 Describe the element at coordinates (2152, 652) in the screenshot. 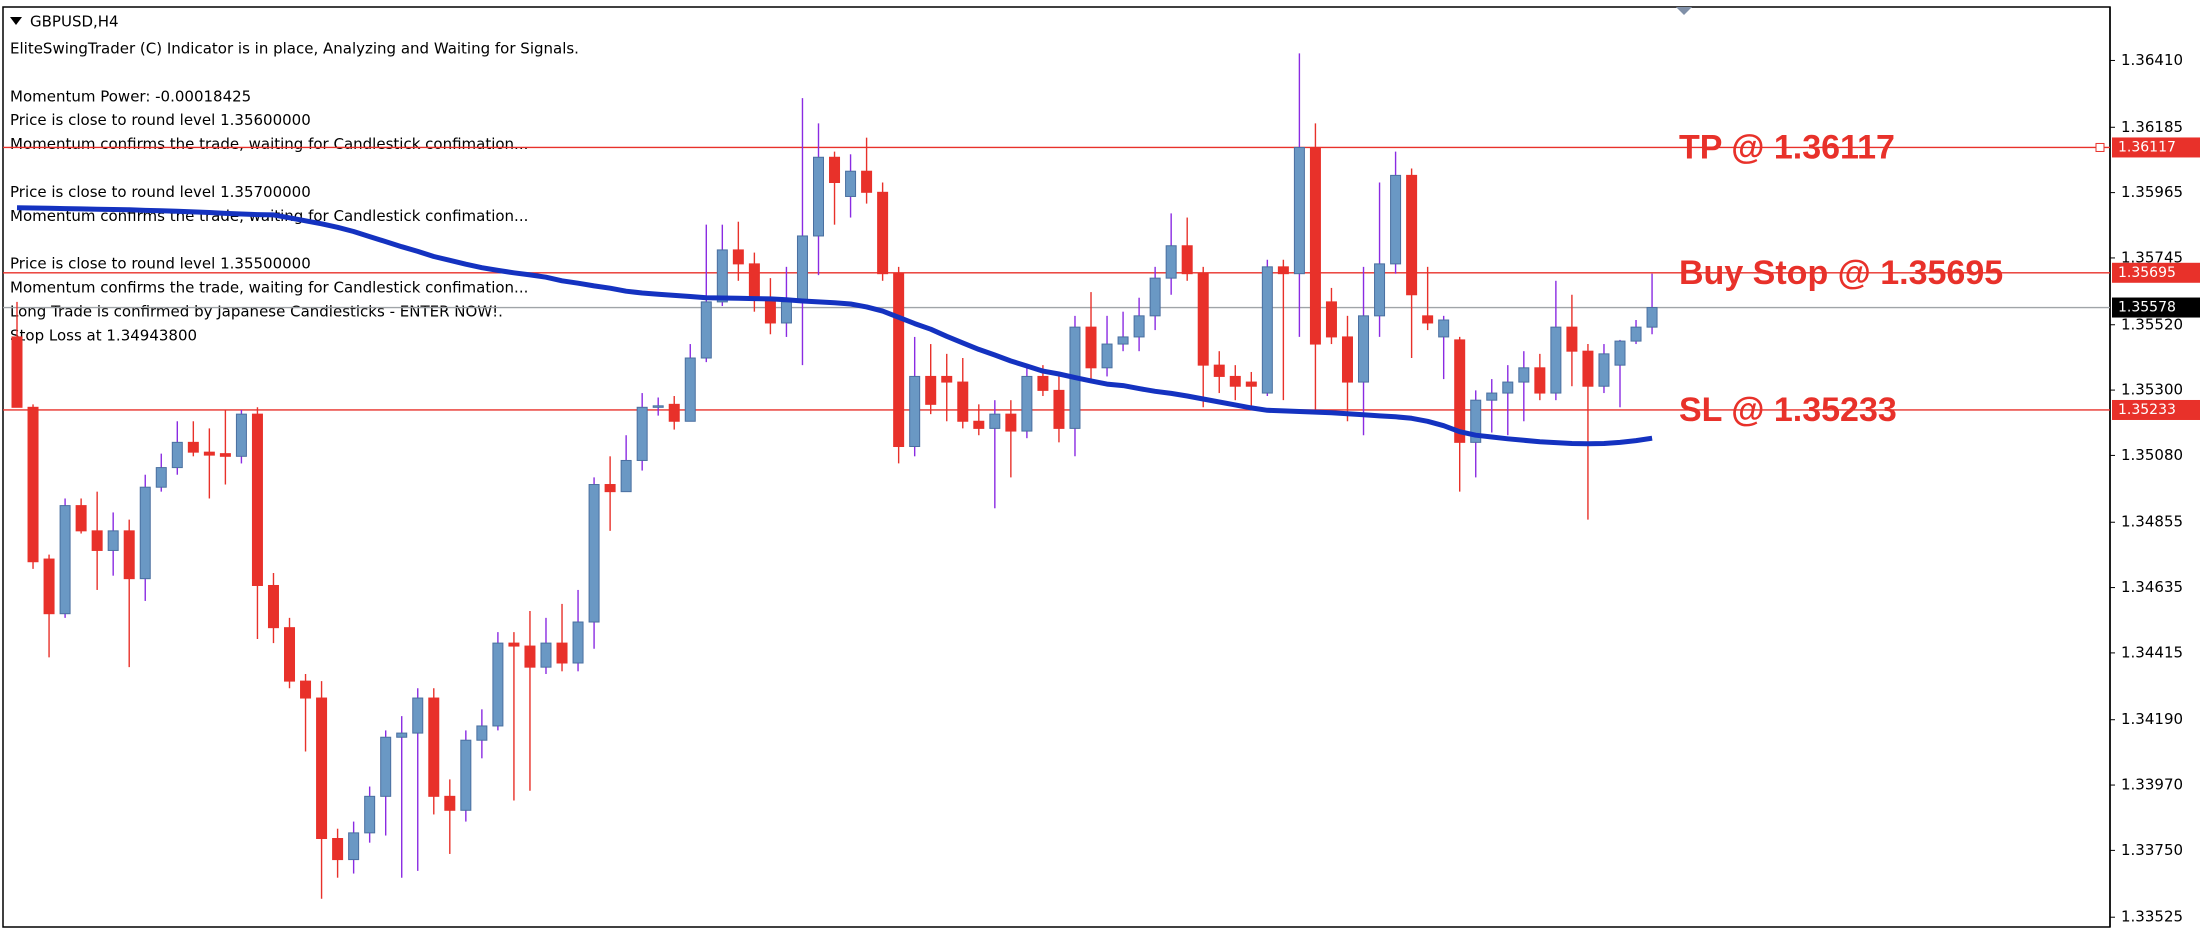

I see `y-tick-label: 1.34415` at that location.